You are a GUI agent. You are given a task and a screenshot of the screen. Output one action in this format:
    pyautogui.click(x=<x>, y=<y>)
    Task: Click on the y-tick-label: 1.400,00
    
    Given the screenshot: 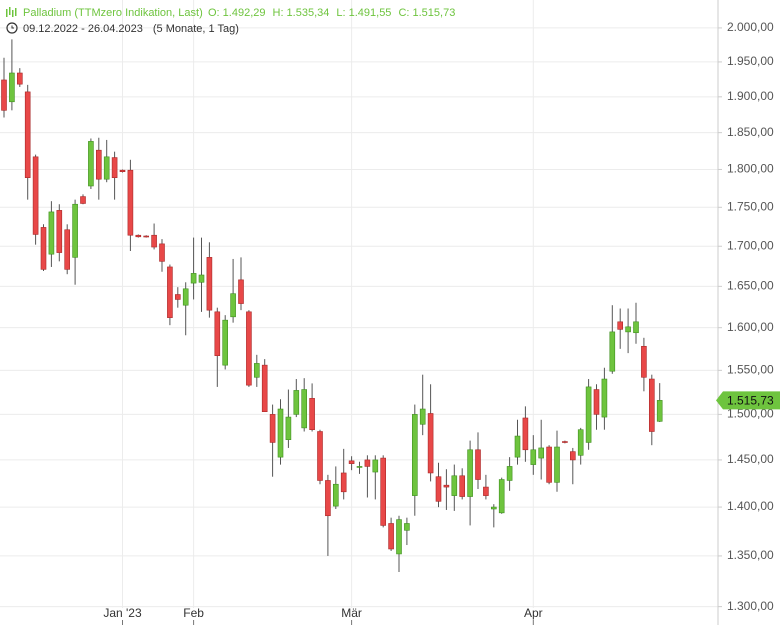 What is the action you would take?
    pyautogui.click(x=750, y=506)
    